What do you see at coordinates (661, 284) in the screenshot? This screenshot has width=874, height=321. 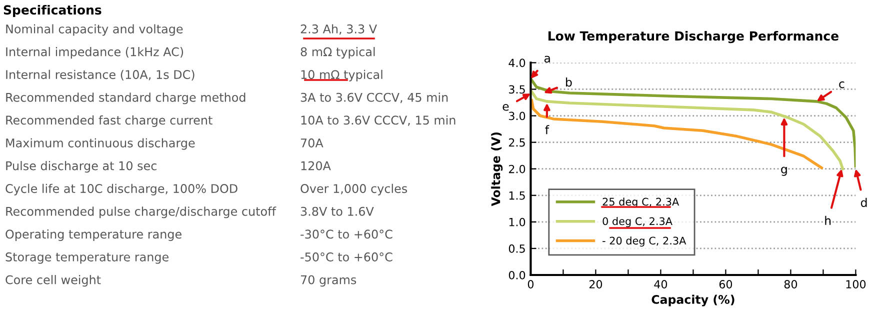 I see `x-tick-label: 40` at bounding box center [661, 284].